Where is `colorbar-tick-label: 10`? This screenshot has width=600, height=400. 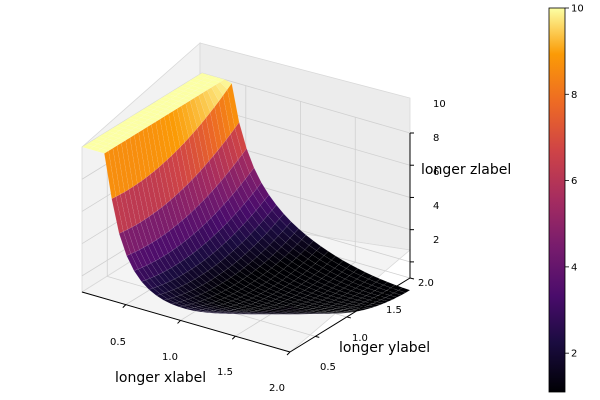
colorbar-tick-label: 10 is located at coordinates (577, 9).